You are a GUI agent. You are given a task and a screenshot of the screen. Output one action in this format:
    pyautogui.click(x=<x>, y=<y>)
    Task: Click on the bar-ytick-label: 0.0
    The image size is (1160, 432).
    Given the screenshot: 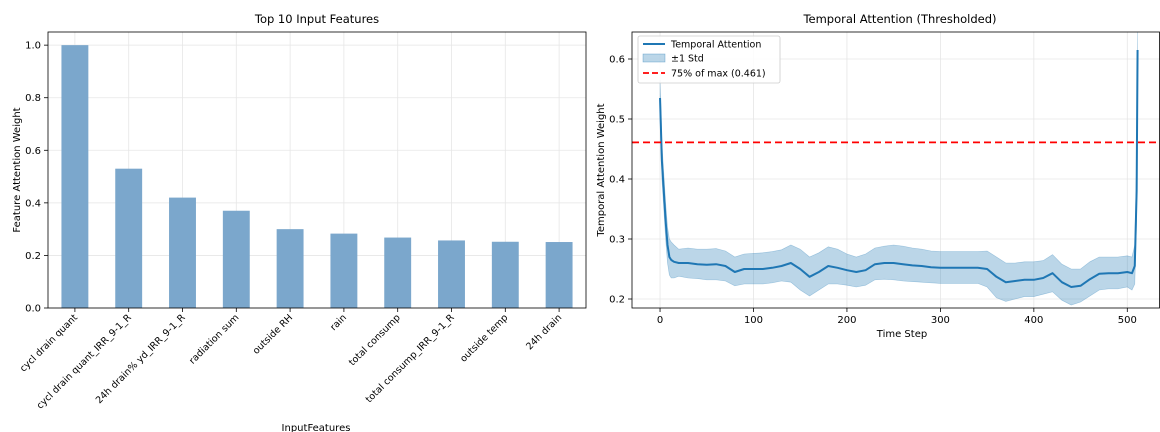 What is the action you would take?
    pyautogui.click(x=33, y=309)
    